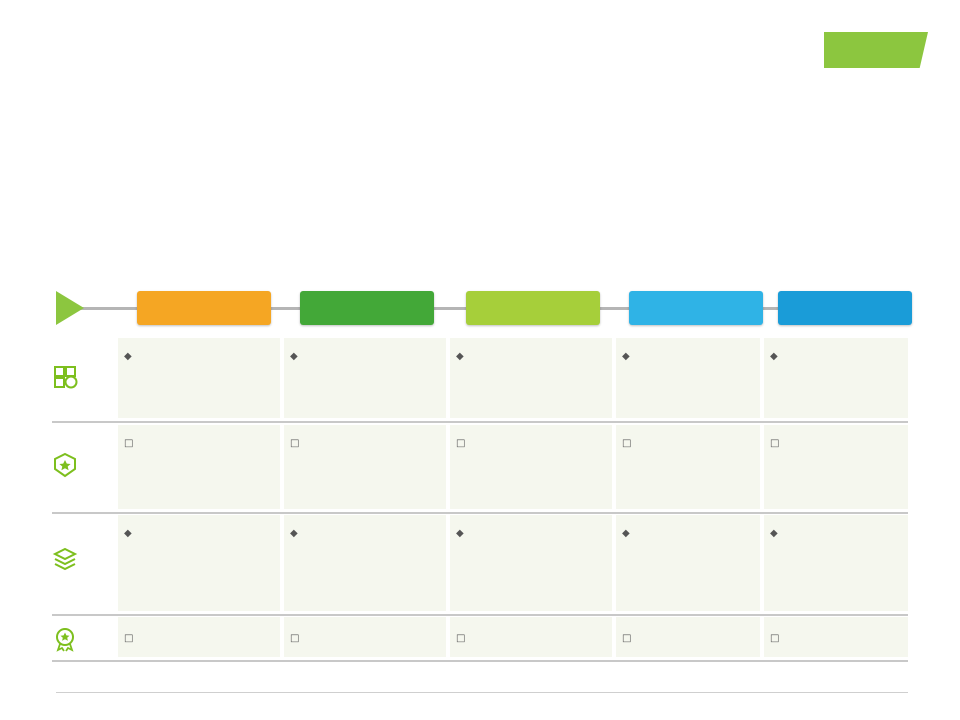  I want to click on medal-icon, so click(65, 640).